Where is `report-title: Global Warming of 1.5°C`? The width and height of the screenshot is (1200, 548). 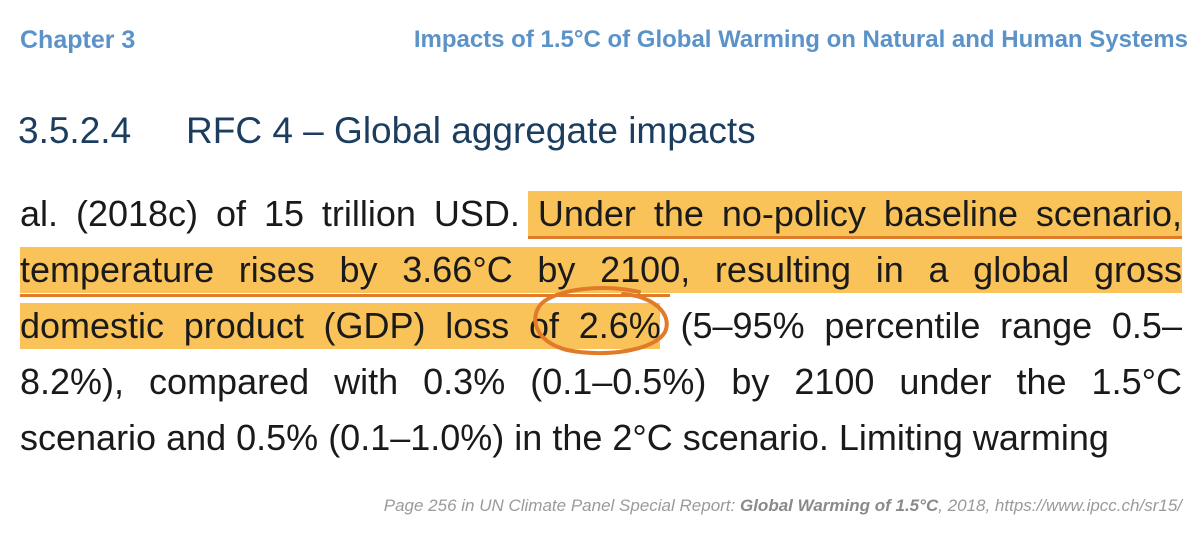
report-title: Global Warming of 1.5°C is located at coordinates (839, 505).